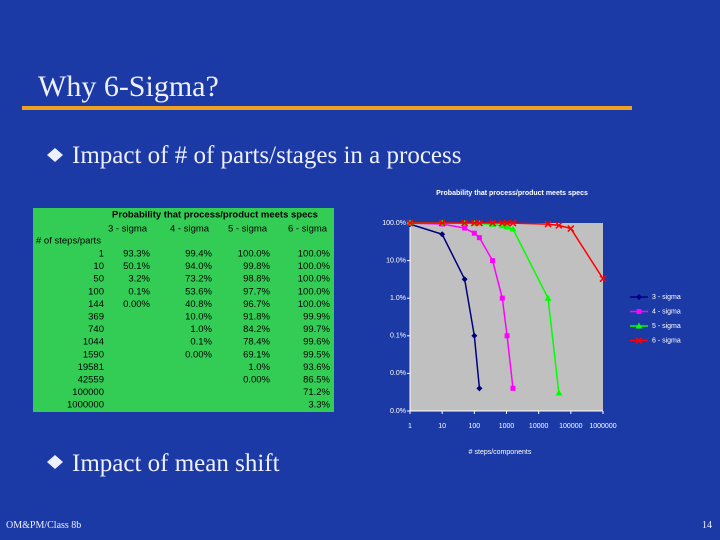  Describe the element at coordinates (316, 342) in the screenshot. I see `table-cell: 99.6%` at that location.